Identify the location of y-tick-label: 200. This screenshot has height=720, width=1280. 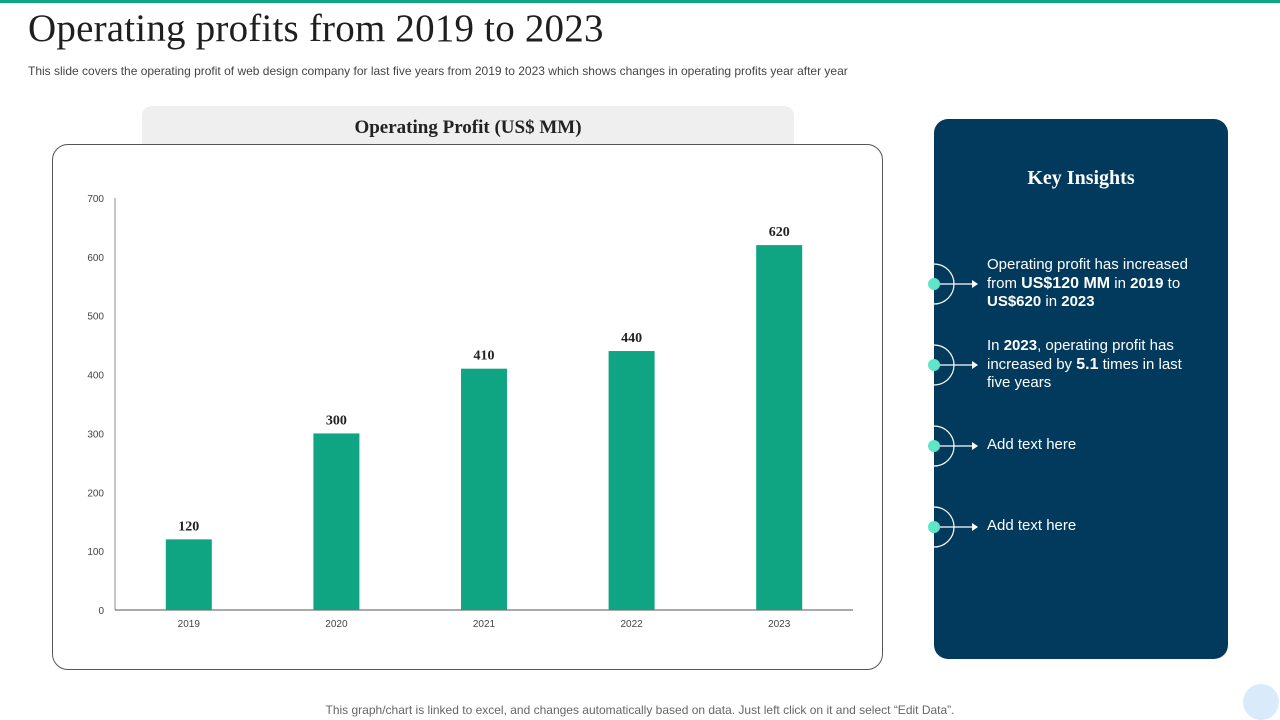
(95, 493).